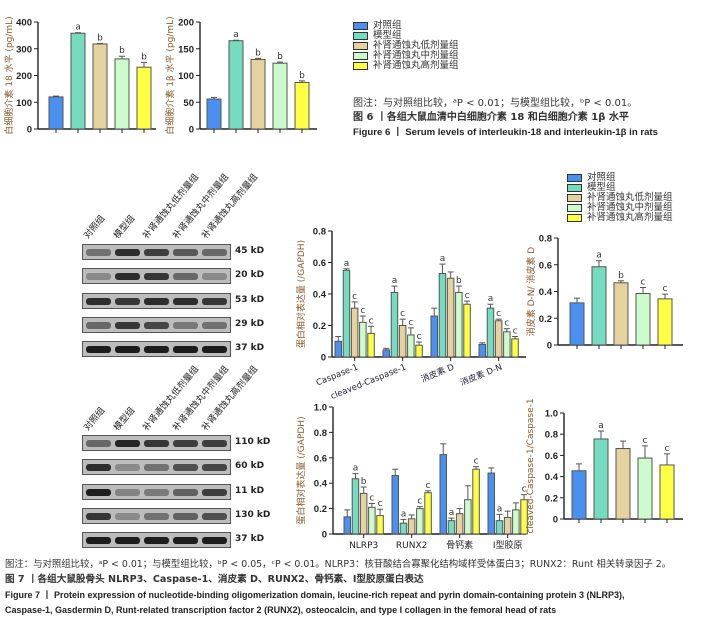 The width and height of the screenshot is (725, 624). I want to click on legend-item: 补肾通蚀丸高剂量组, so click(620, 218).